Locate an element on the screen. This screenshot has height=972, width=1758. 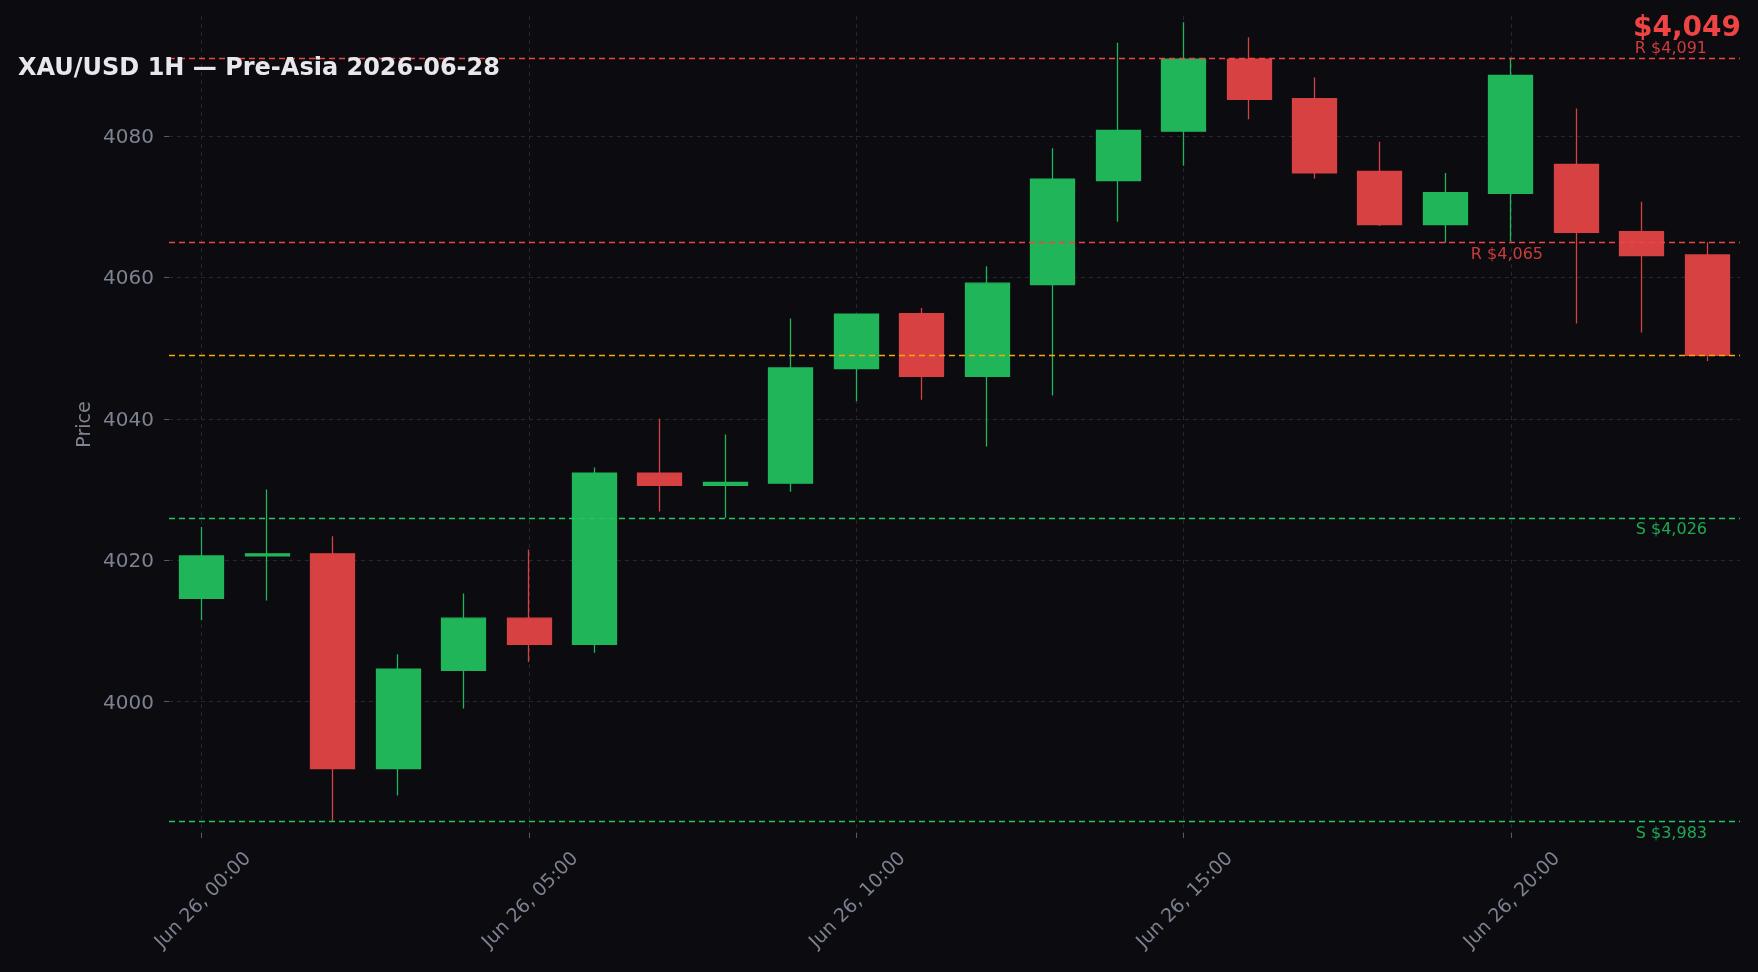
y-tick-label: 4080 is located at coordinates (128, 136).